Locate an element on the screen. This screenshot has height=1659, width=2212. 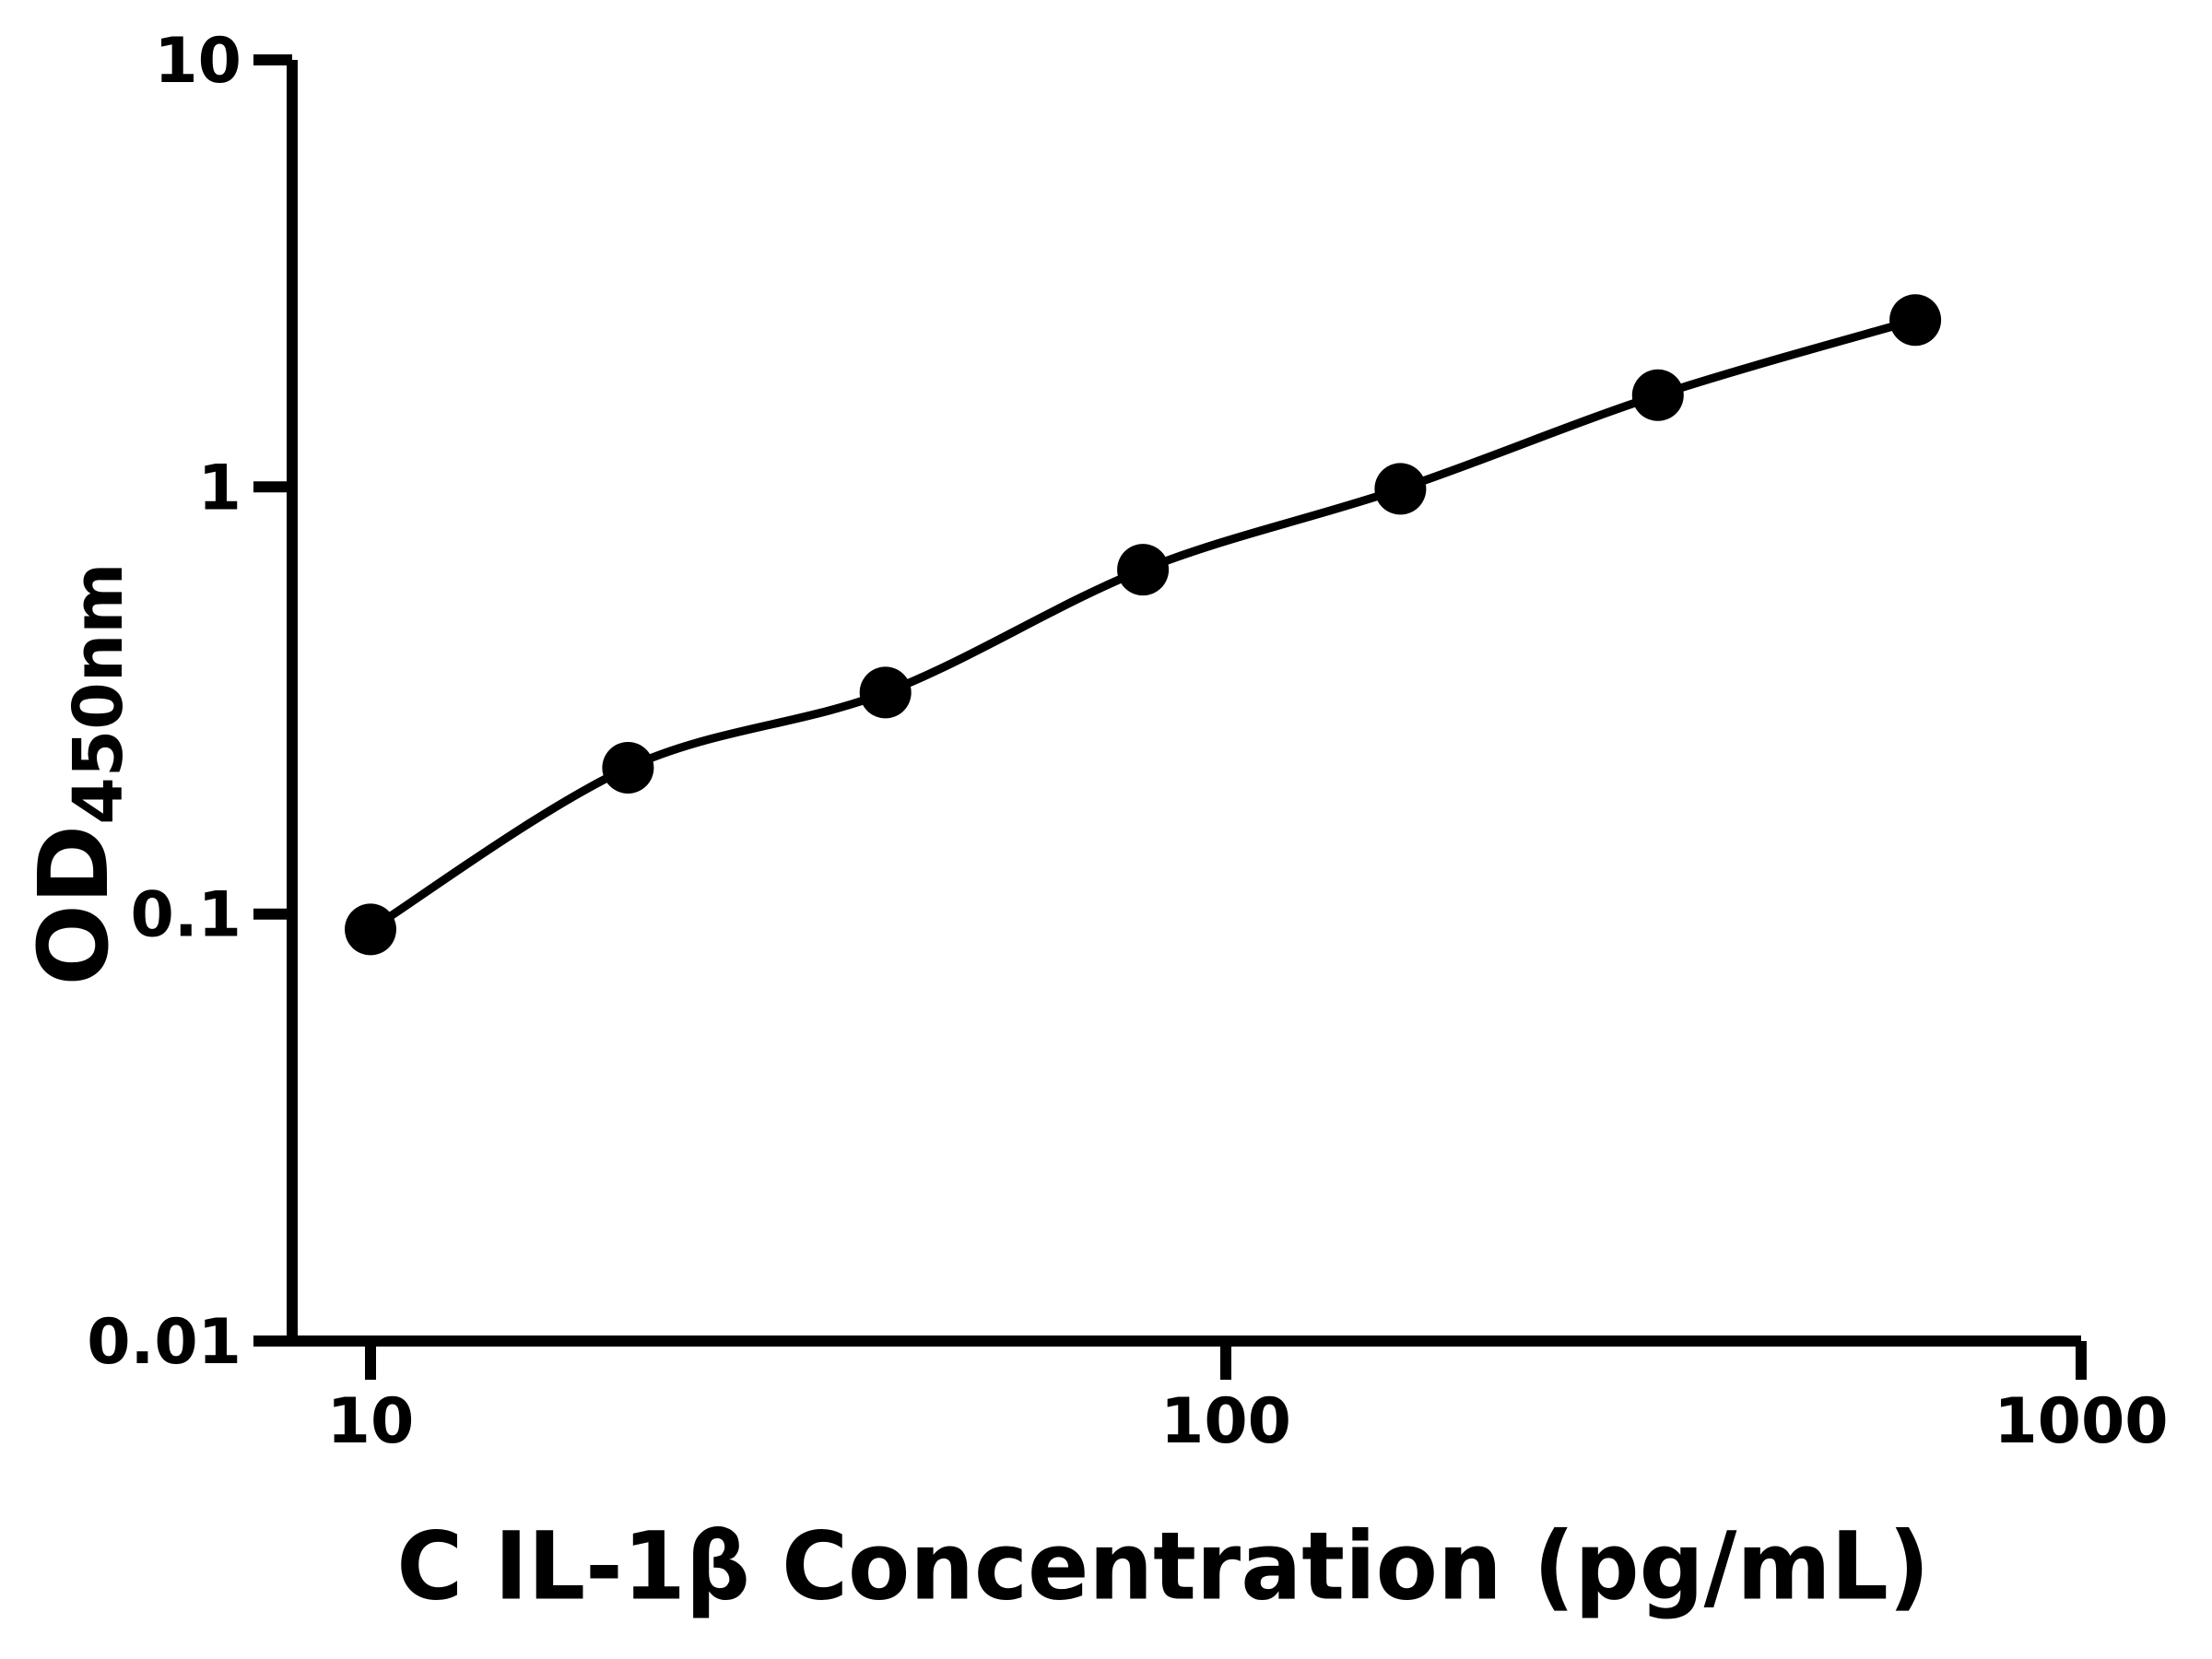
y-tick-label: 0.1 is located at coordinates (186, 915).